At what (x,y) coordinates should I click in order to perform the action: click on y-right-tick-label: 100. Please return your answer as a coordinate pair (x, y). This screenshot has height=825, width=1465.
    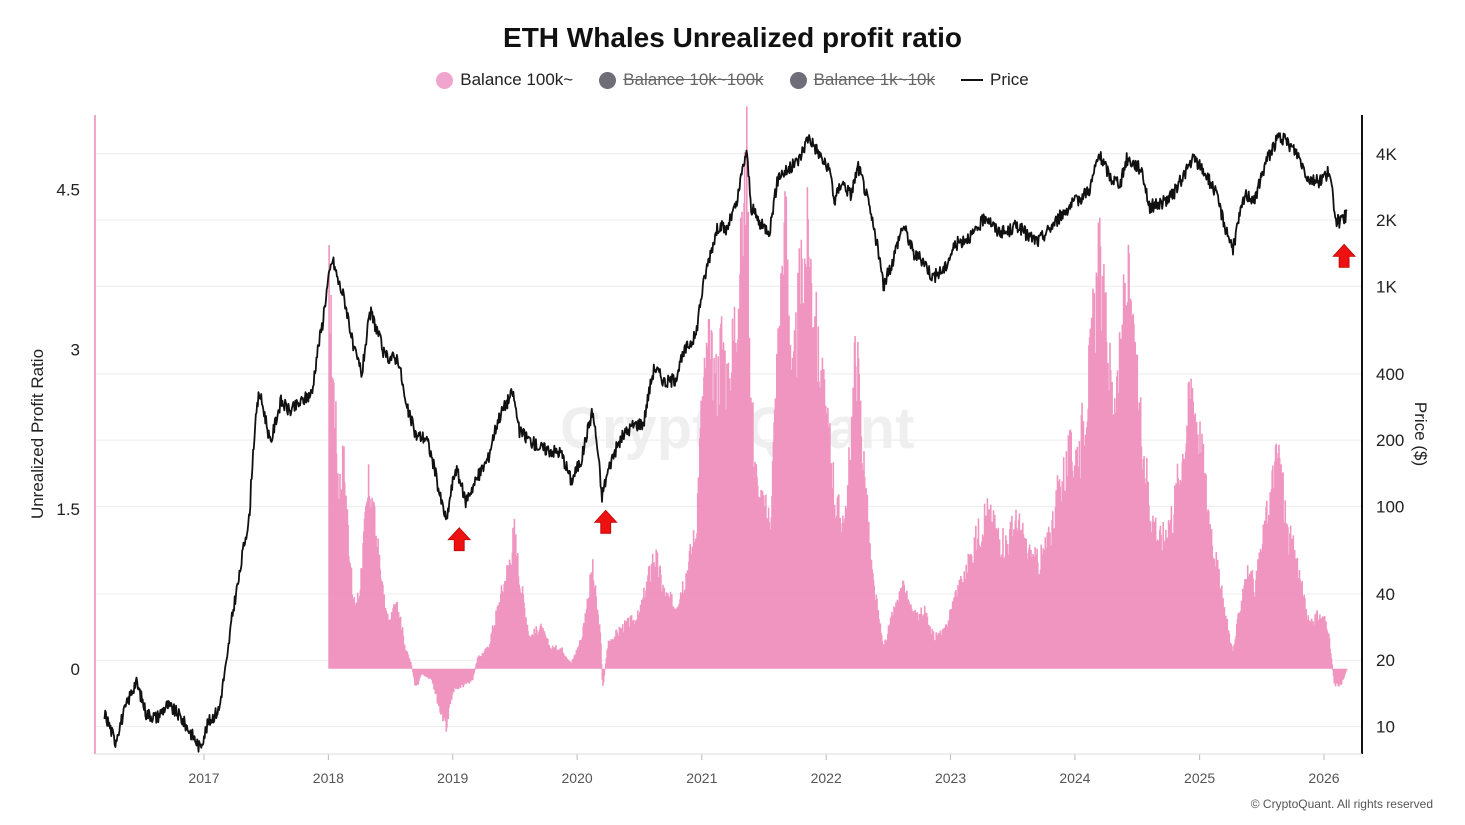
    Looking at the image, I should click on (1390, 506).